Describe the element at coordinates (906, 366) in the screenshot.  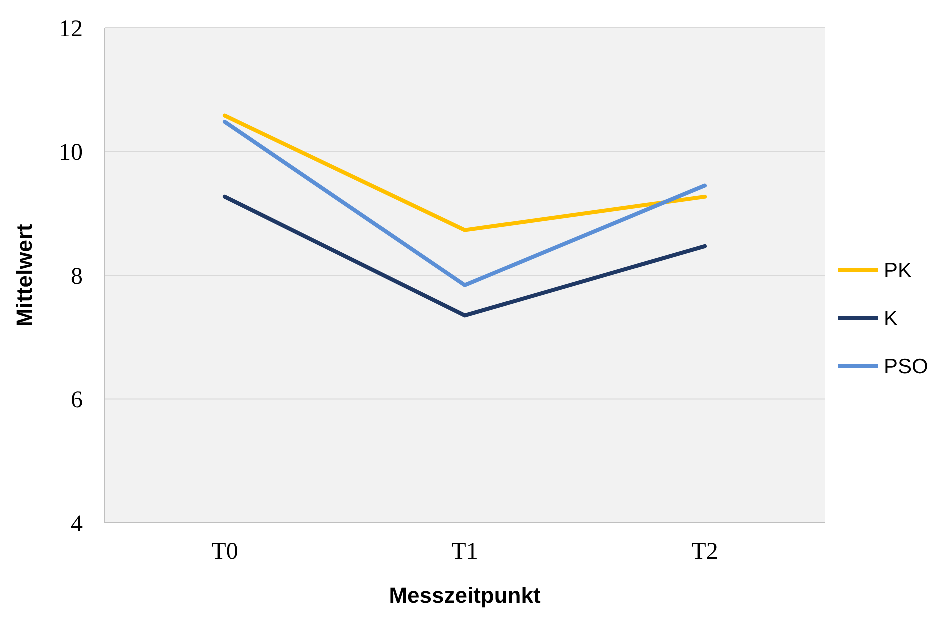
I see `legend-label: PSO` at that location.